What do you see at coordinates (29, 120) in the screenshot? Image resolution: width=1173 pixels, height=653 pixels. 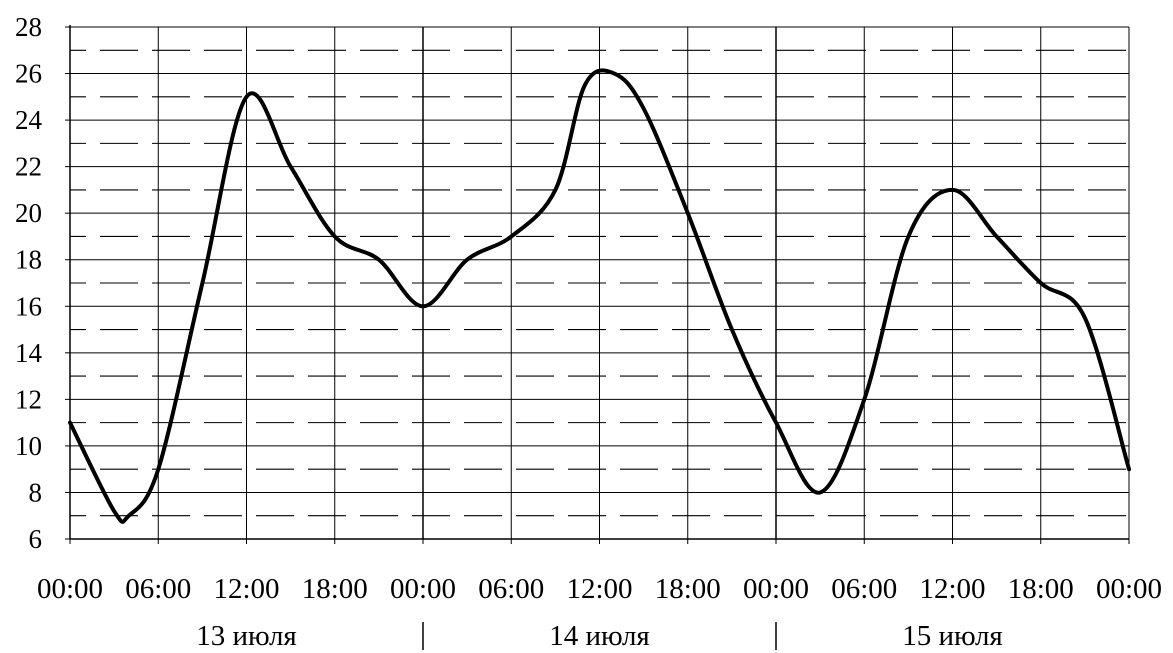 I see `y-tick-label: 24` at bounding box center [29, 120].